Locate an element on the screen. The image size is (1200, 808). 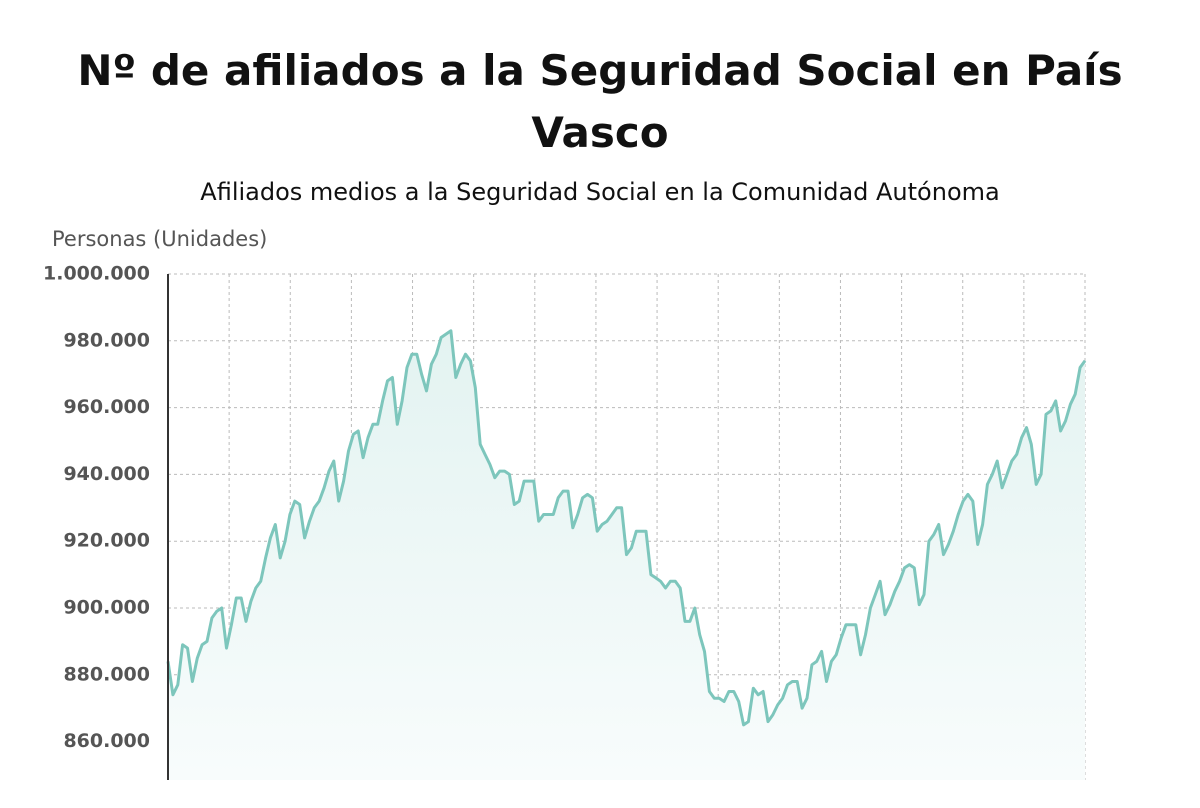
y-tick-label: 960.000 is located at coordinates (106, 407).